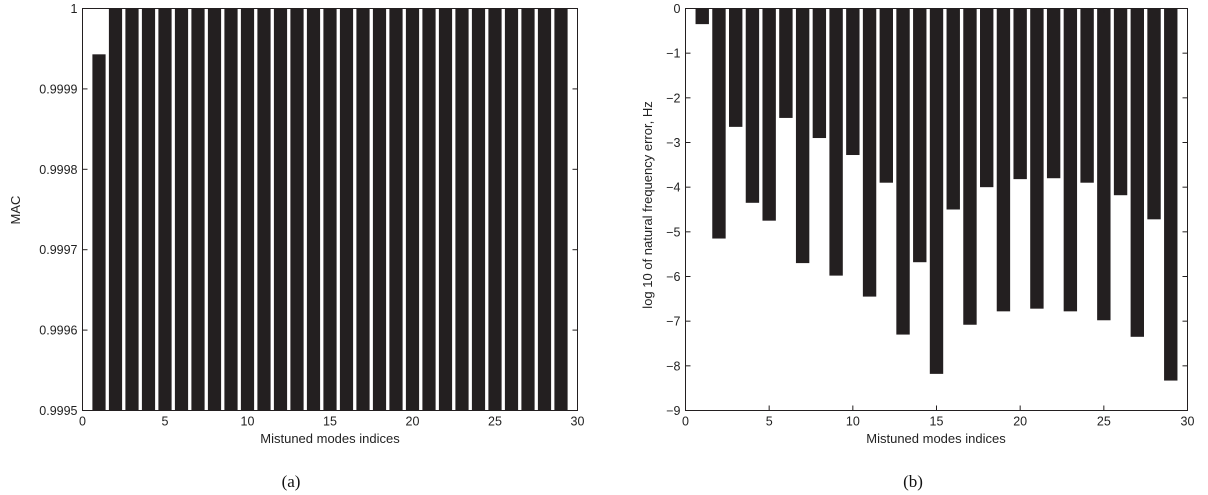 This screenshot has width=1208, height=495. What do you see at coordinates (1188, 422) in the screenshot?
I see `x-tick-label-b: 30` at bounding box center [1188, 422].